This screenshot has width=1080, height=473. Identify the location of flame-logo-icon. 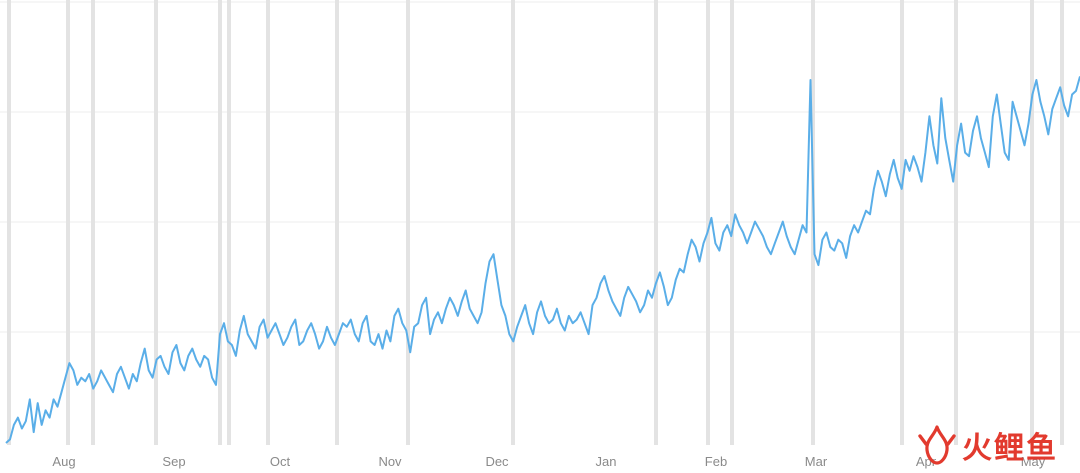
(937, 445).